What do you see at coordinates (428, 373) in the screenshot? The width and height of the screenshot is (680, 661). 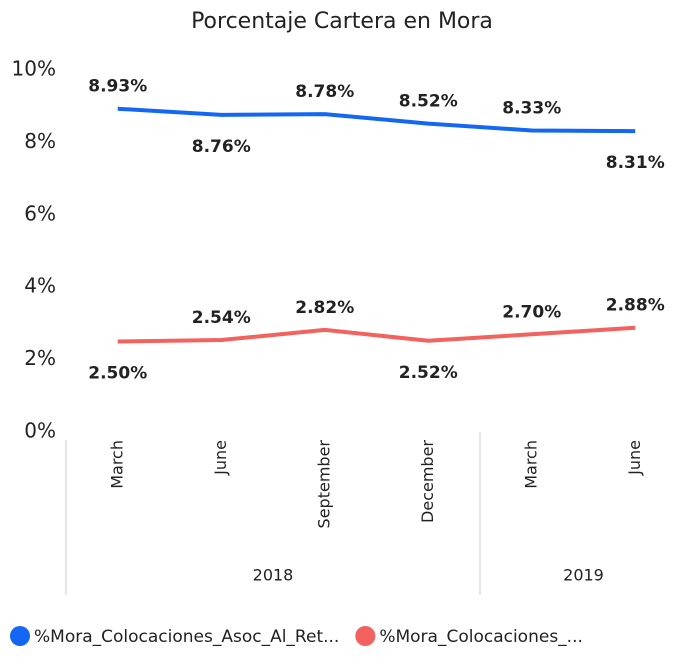 I see `data-label: 2.52%` at bounding box center [428, 373].